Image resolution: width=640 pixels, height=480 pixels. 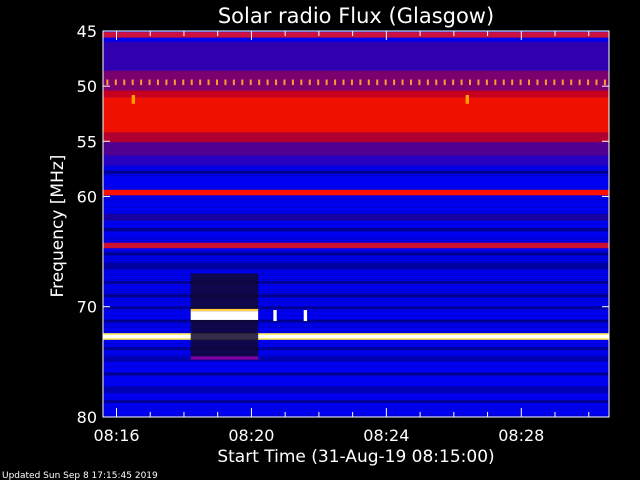 I want to click on y-tick-label: 55, so click(x=87, y=141).